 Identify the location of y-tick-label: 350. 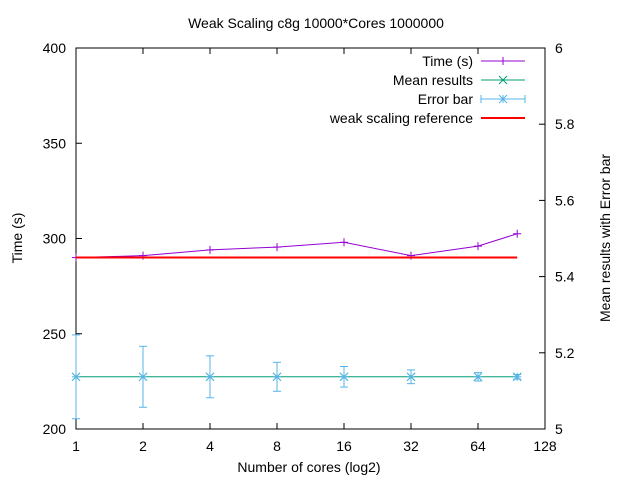
(55, 143).